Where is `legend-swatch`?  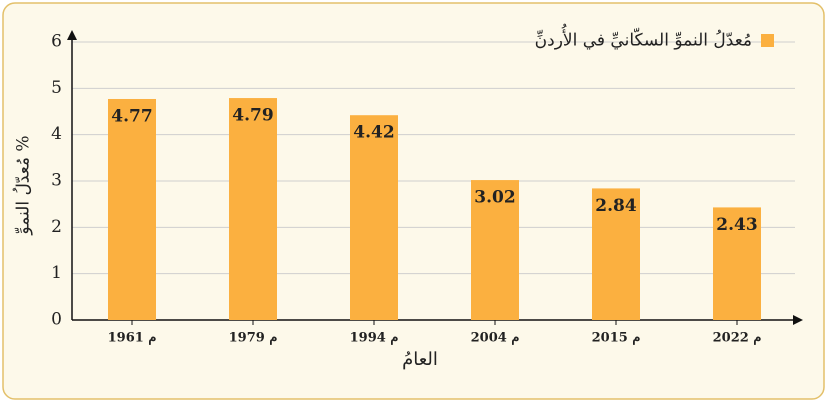 legend-swatch is located at coordinates (767, 40).